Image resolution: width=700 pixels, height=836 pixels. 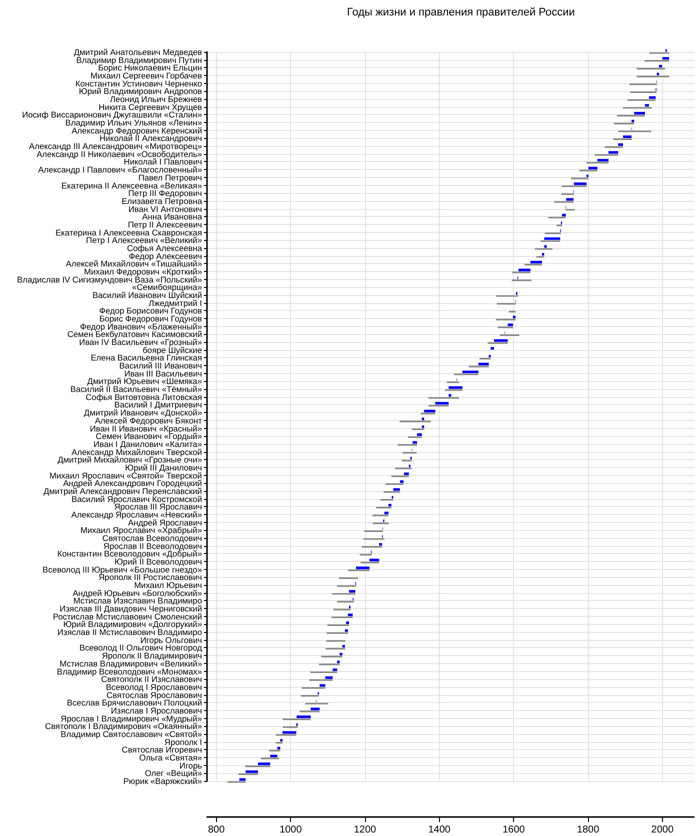 I want to click on y-tick-label: Ярополк I, so click(x=183, y=741).